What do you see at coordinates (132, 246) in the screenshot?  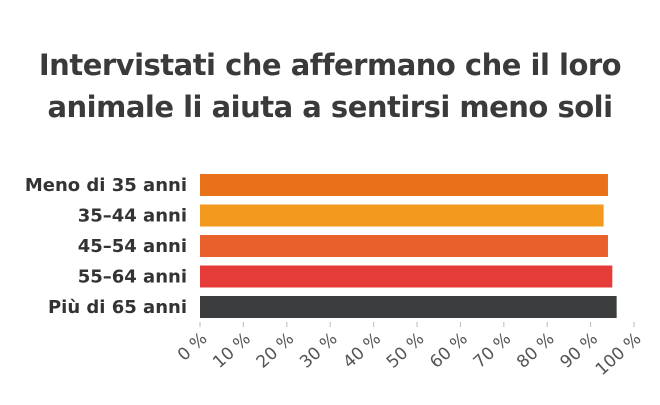 I see `category-label-3: 45–54 anni` at bounding box center [132, 246].